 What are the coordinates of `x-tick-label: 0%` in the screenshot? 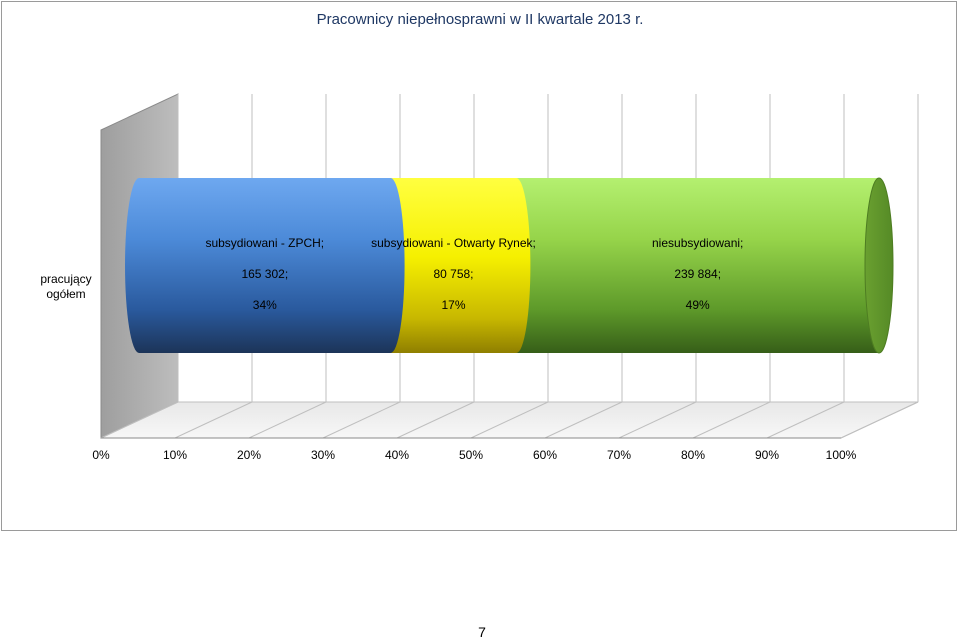 It's located at (101, 455).